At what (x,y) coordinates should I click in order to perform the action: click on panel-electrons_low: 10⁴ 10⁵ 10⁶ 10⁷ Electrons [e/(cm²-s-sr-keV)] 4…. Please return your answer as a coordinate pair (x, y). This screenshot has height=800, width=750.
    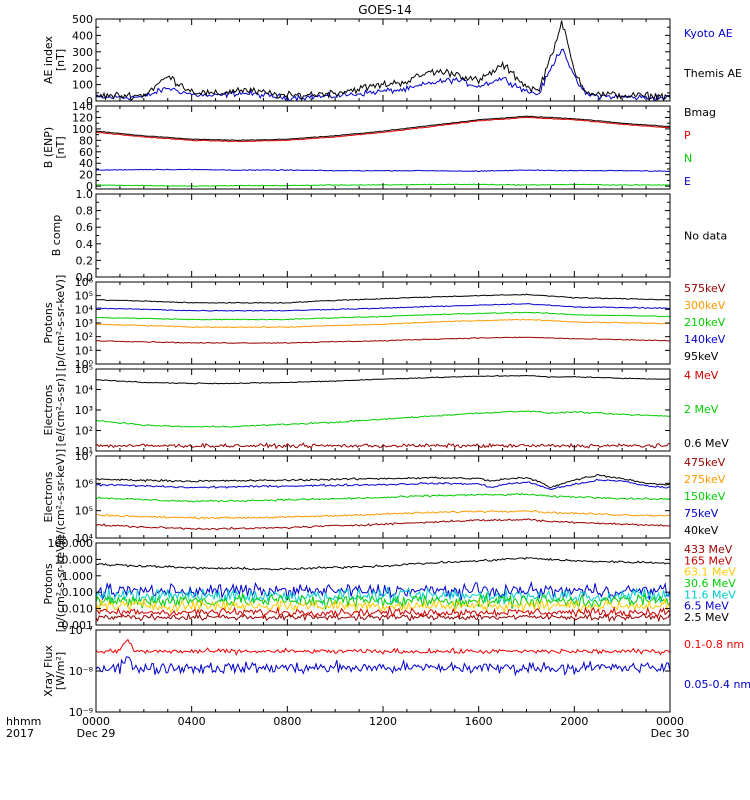
    Looking at the image, I should click on (384, 497).